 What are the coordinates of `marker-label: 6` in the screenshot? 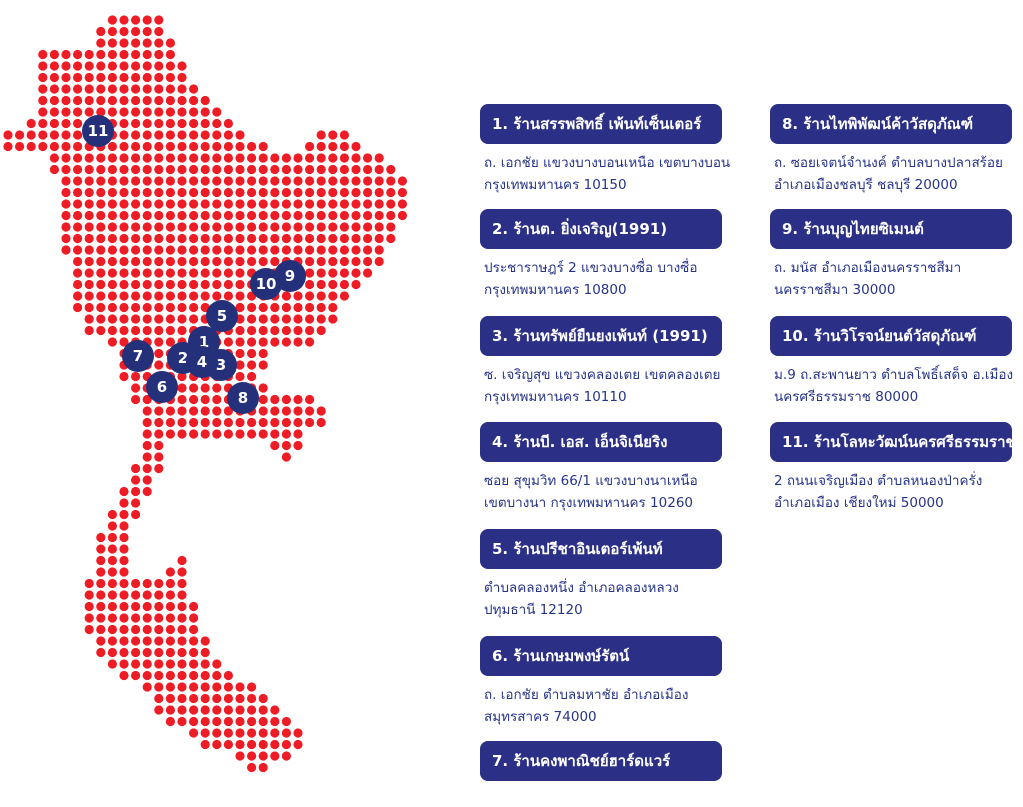 It's located at (162, 387).